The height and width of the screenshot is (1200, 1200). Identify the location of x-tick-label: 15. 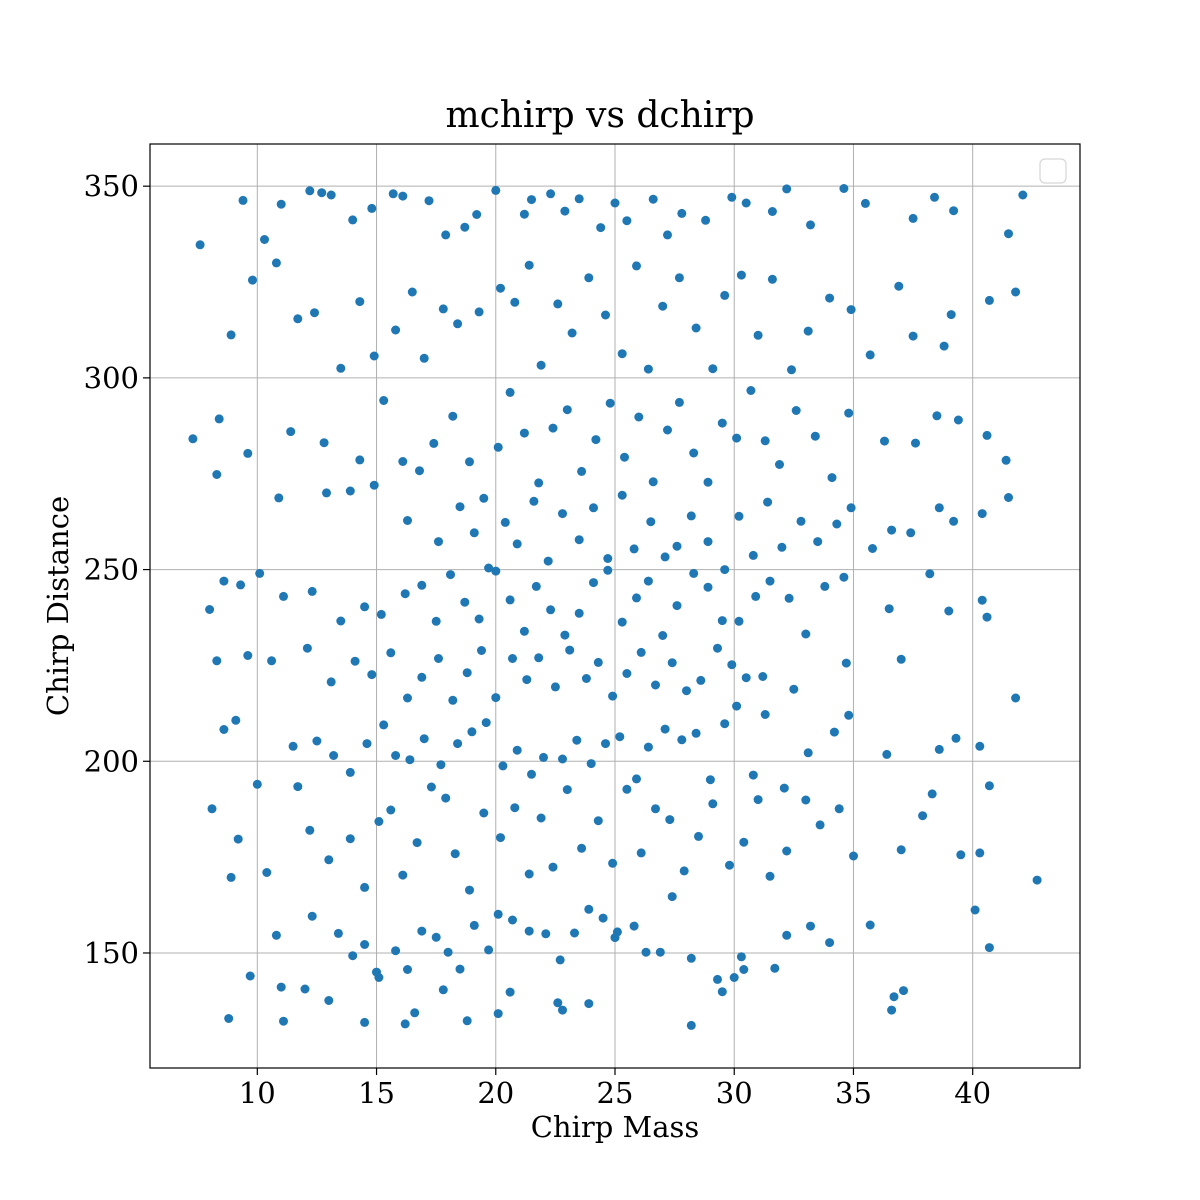
(376, 1093).